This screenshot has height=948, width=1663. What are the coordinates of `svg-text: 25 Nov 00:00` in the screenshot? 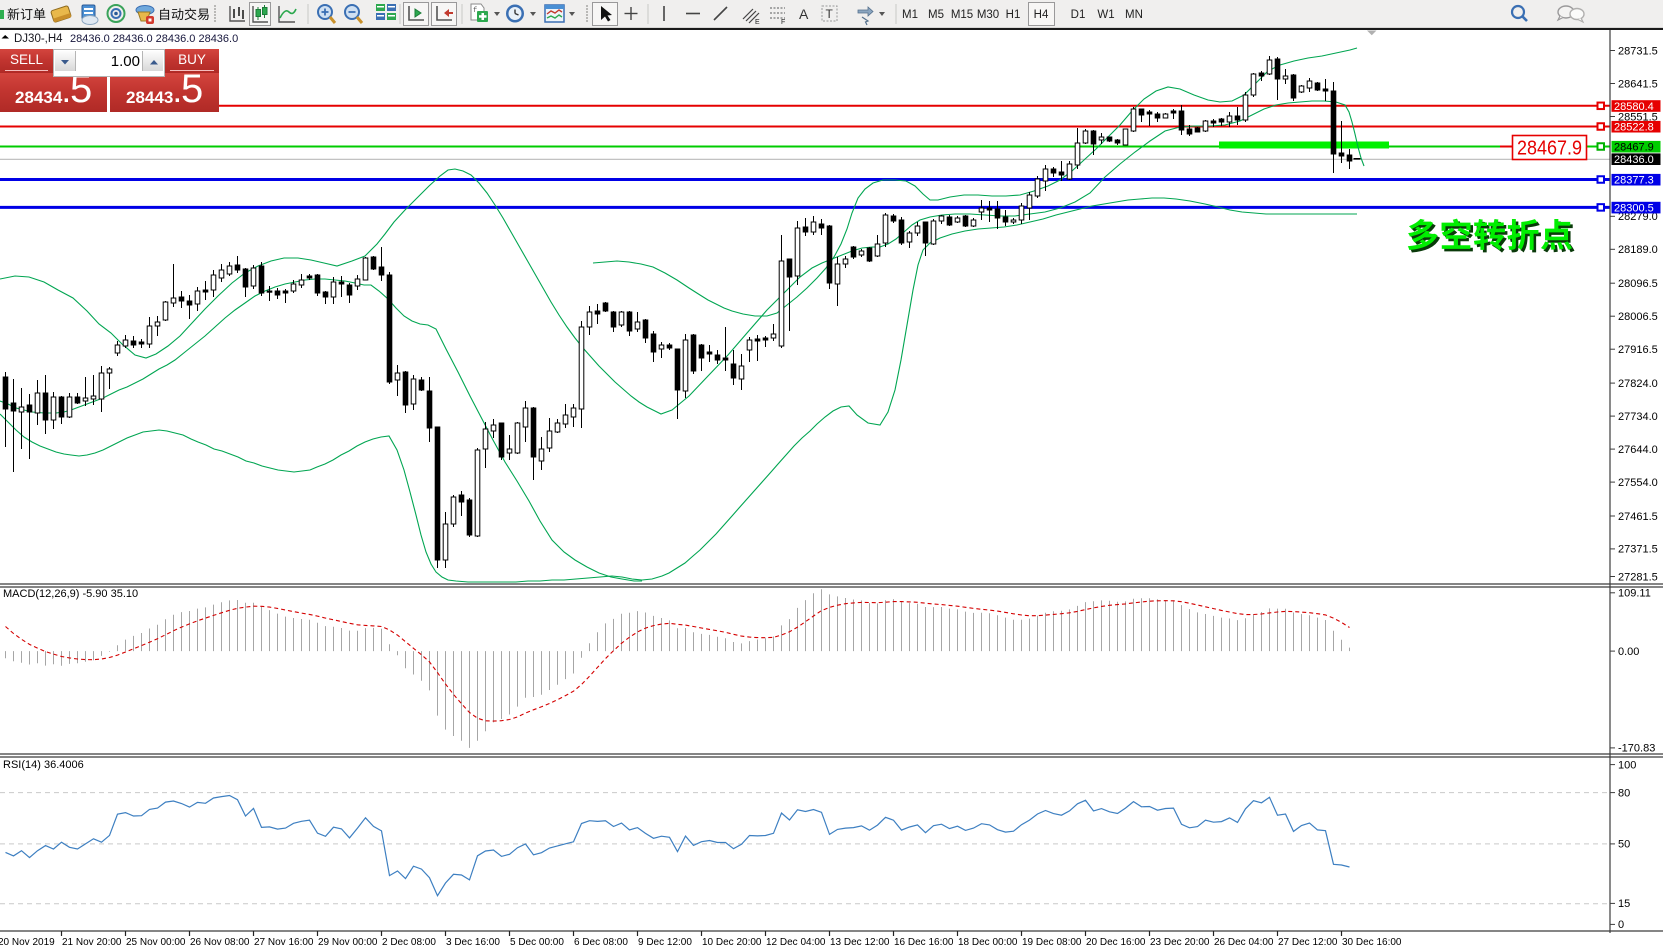 It's located at (156, 942).